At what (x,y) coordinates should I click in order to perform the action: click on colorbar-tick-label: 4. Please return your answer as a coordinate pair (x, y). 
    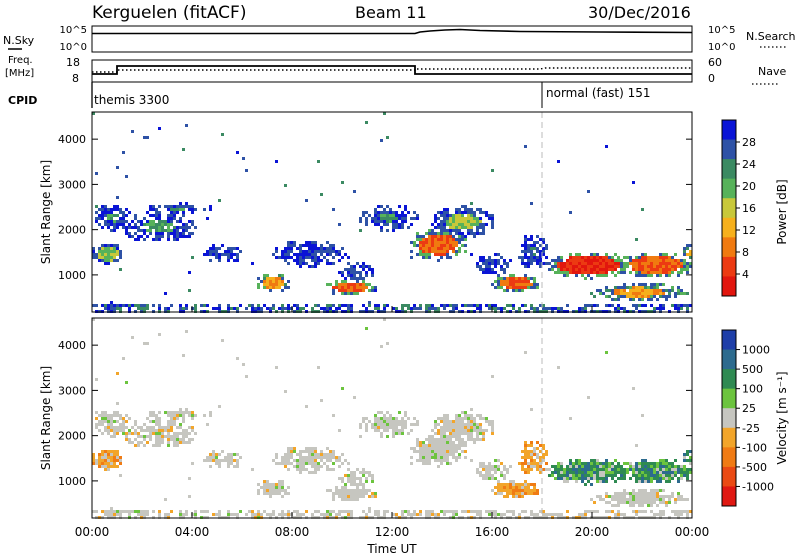
    Looking at the image, I should click on (745, 274).